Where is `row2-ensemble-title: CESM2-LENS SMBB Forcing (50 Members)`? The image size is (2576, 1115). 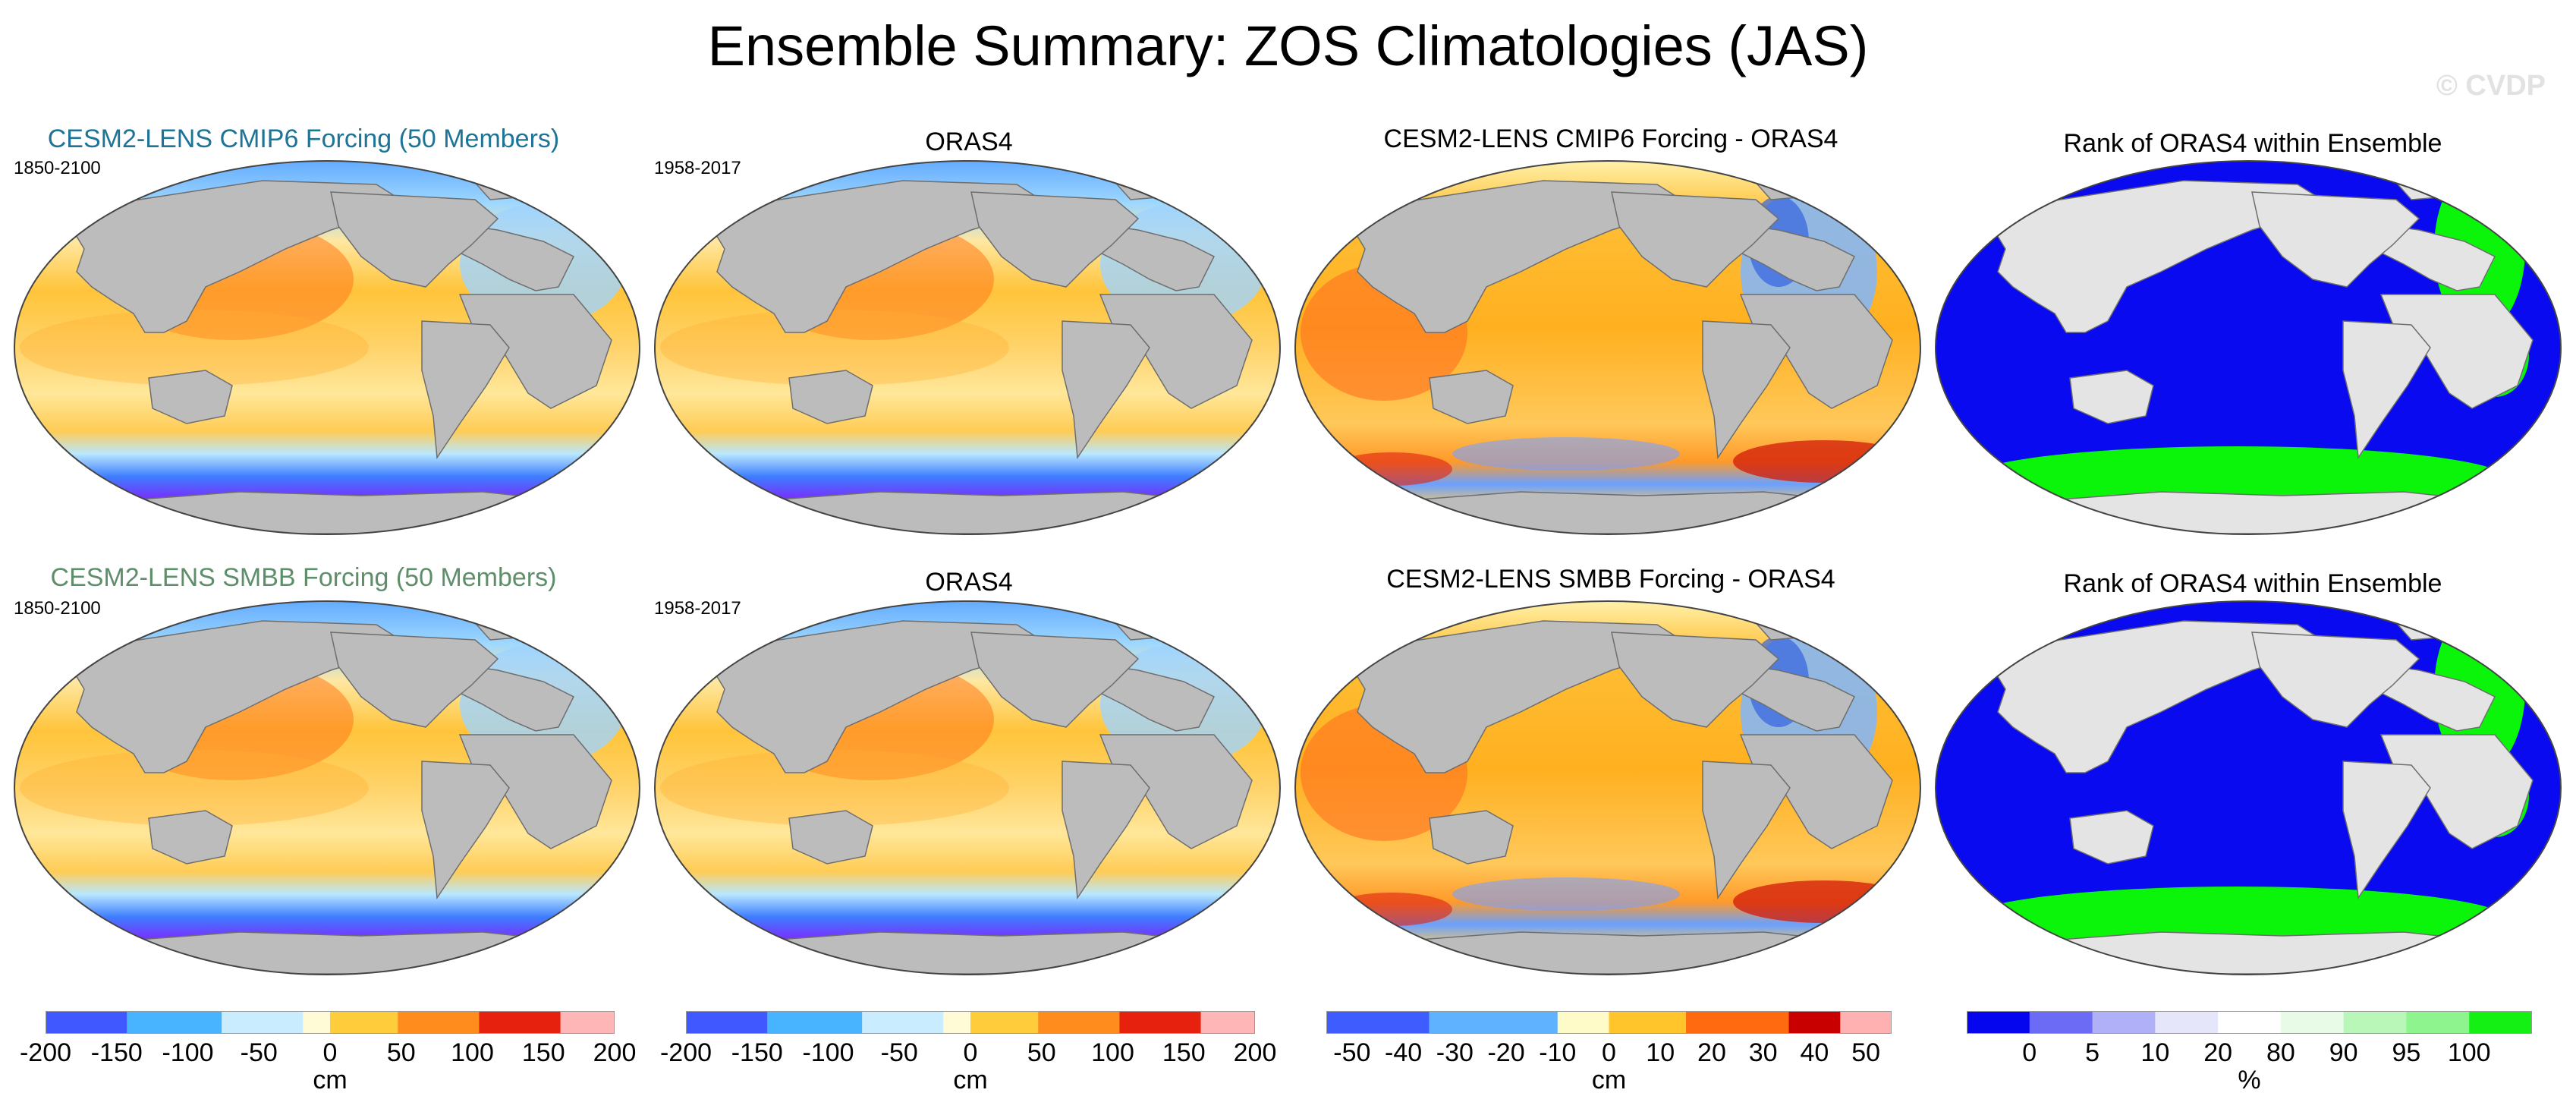
row2-ensemble-title: CESM2-LENS SMBB Forcing (50 Members) is located at coordinates (303, 577).